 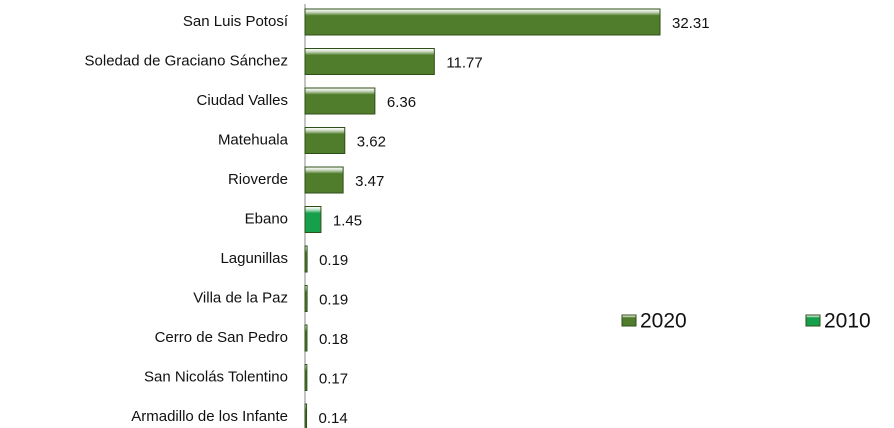 What do you see at coordinates (209, 416) in the screenshot?
I see `category-label: Armadillo de los Infante` at bounding box center [209, 416].